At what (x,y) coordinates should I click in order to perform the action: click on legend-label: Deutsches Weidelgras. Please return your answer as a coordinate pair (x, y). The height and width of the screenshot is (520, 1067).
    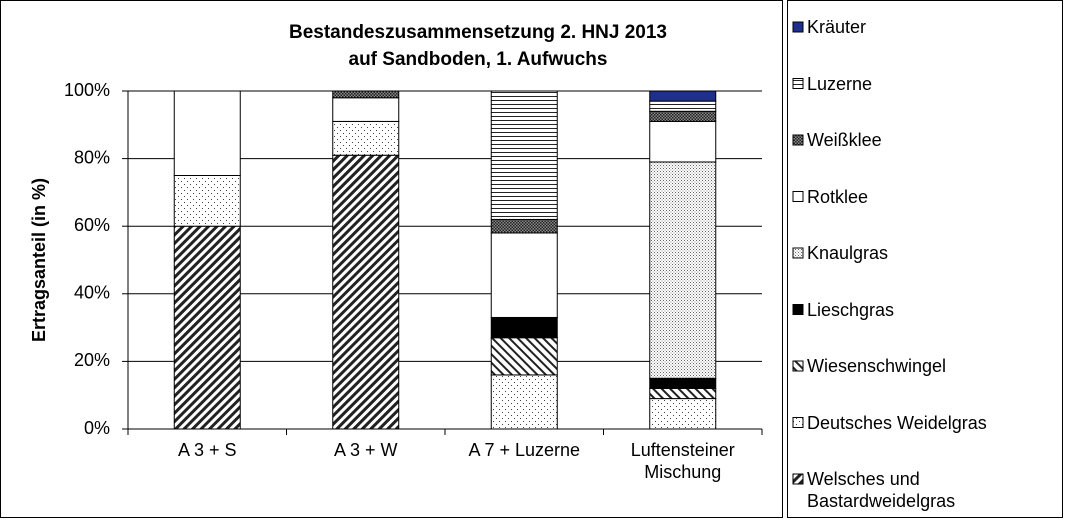
    Looking at the image, I should click on (897, 422).